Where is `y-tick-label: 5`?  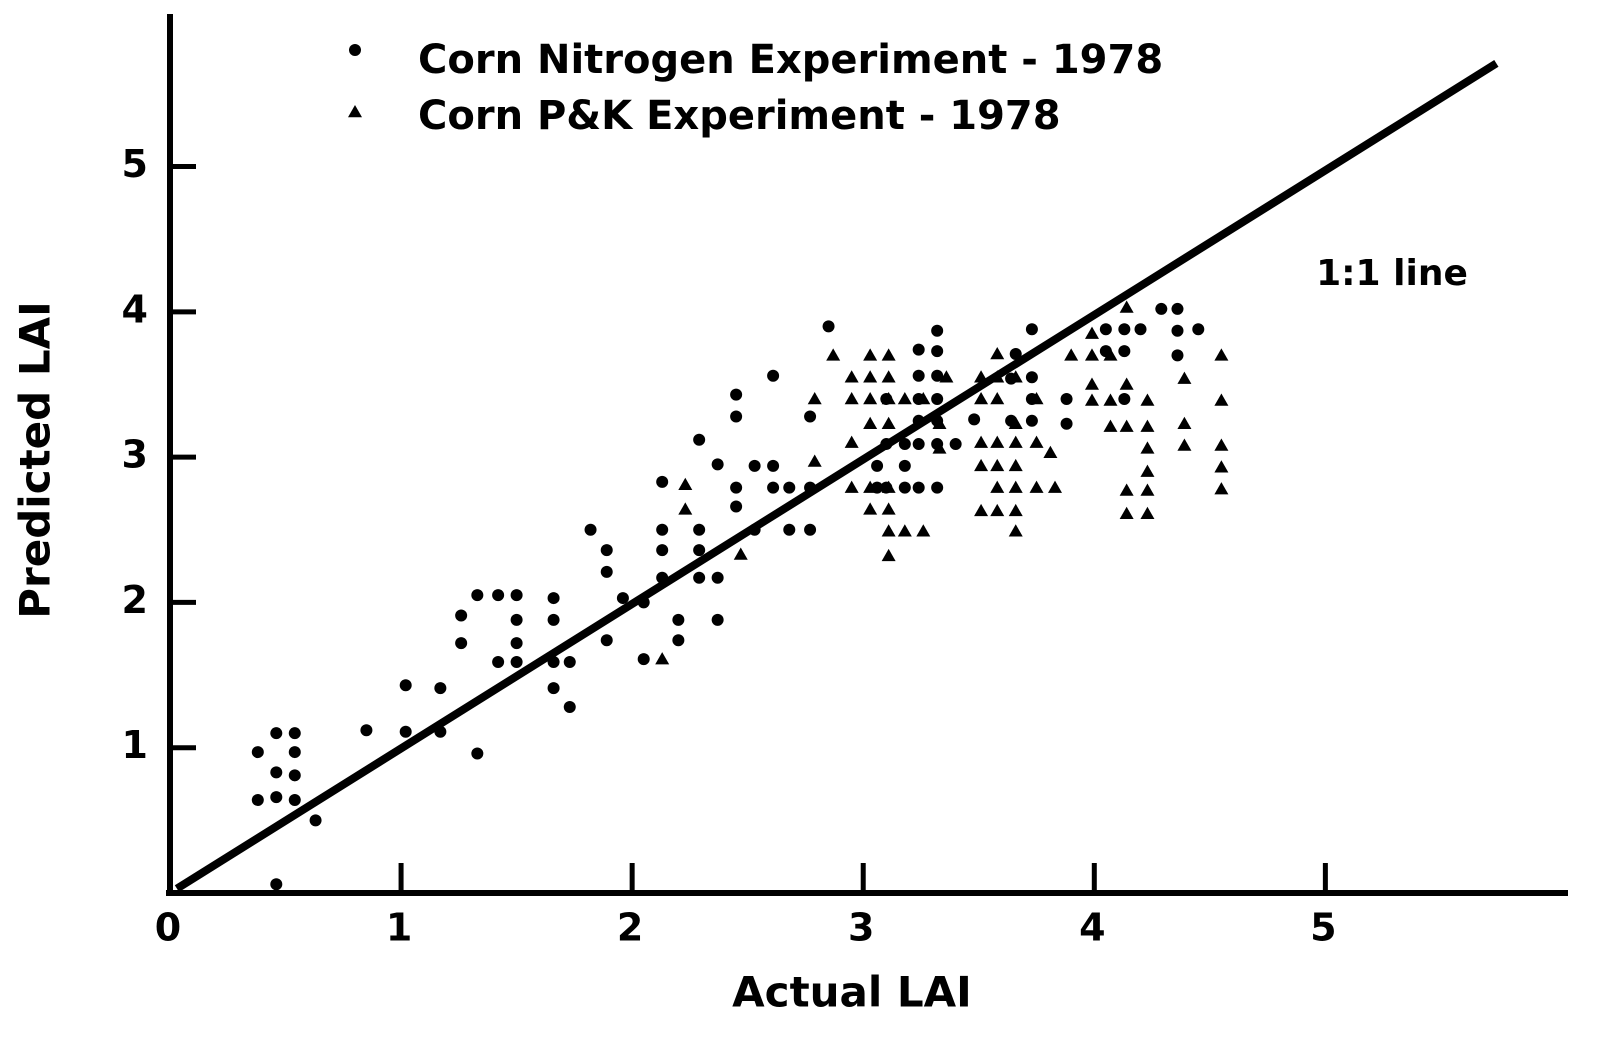 y-tick-label: 5 is located at coordinates (135, 164).